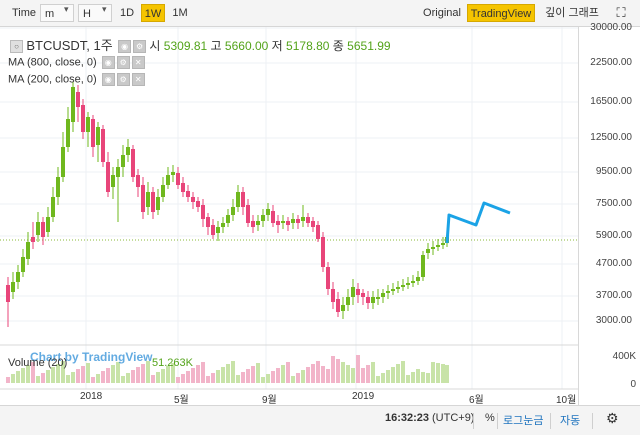  What do you see at coordinates (490, 418) in the screenshot?
I see `percent-scale-toggle: %` at bounding box center [490, 418].